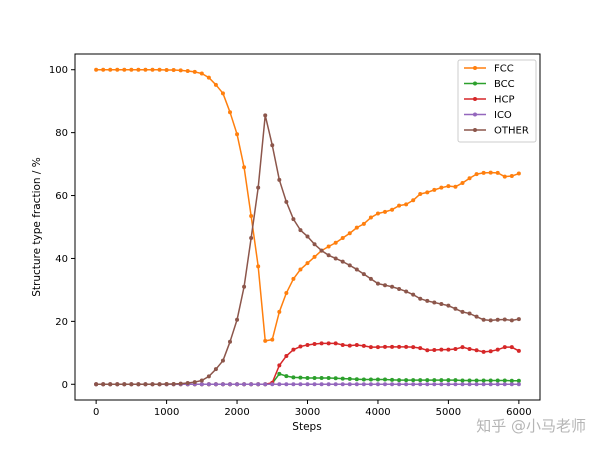  I want to click on legend-entry-other: OTHER, so click(496, 131).